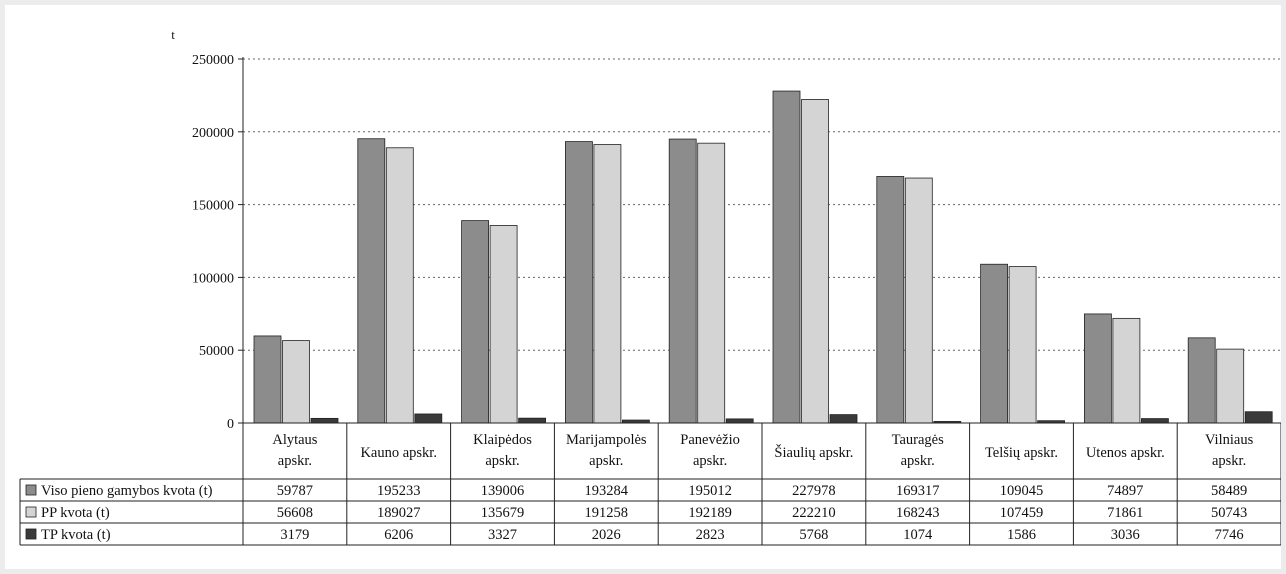 This screenshot has width=1286, height=574. I want to click on table-value-s2-c1: 6206, so click(398, 535).